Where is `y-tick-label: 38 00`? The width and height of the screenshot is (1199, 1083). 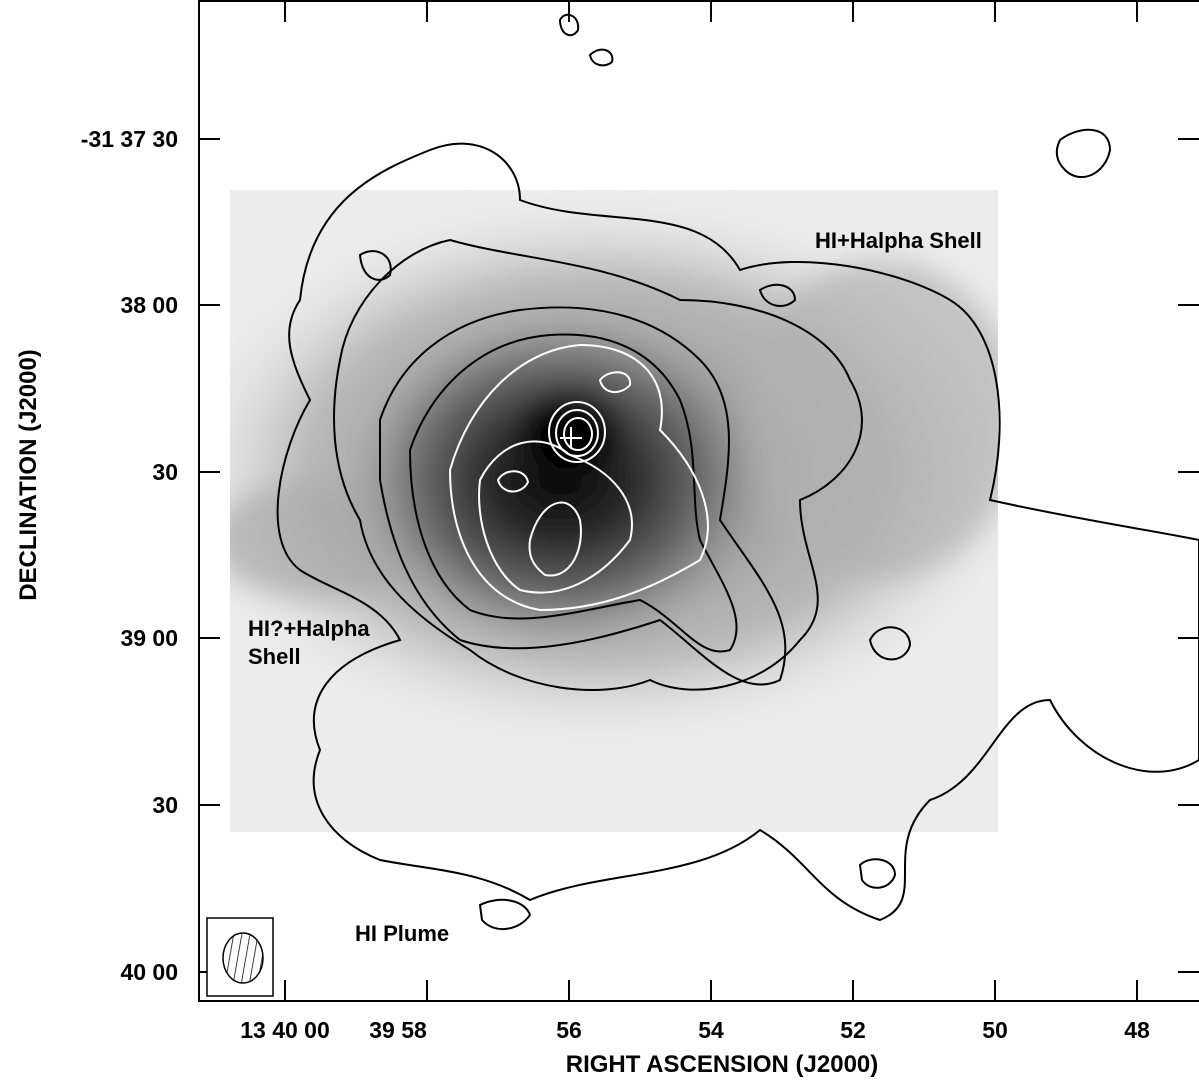 y-tick-label: 38 00 is located at coordinates (149, 305).